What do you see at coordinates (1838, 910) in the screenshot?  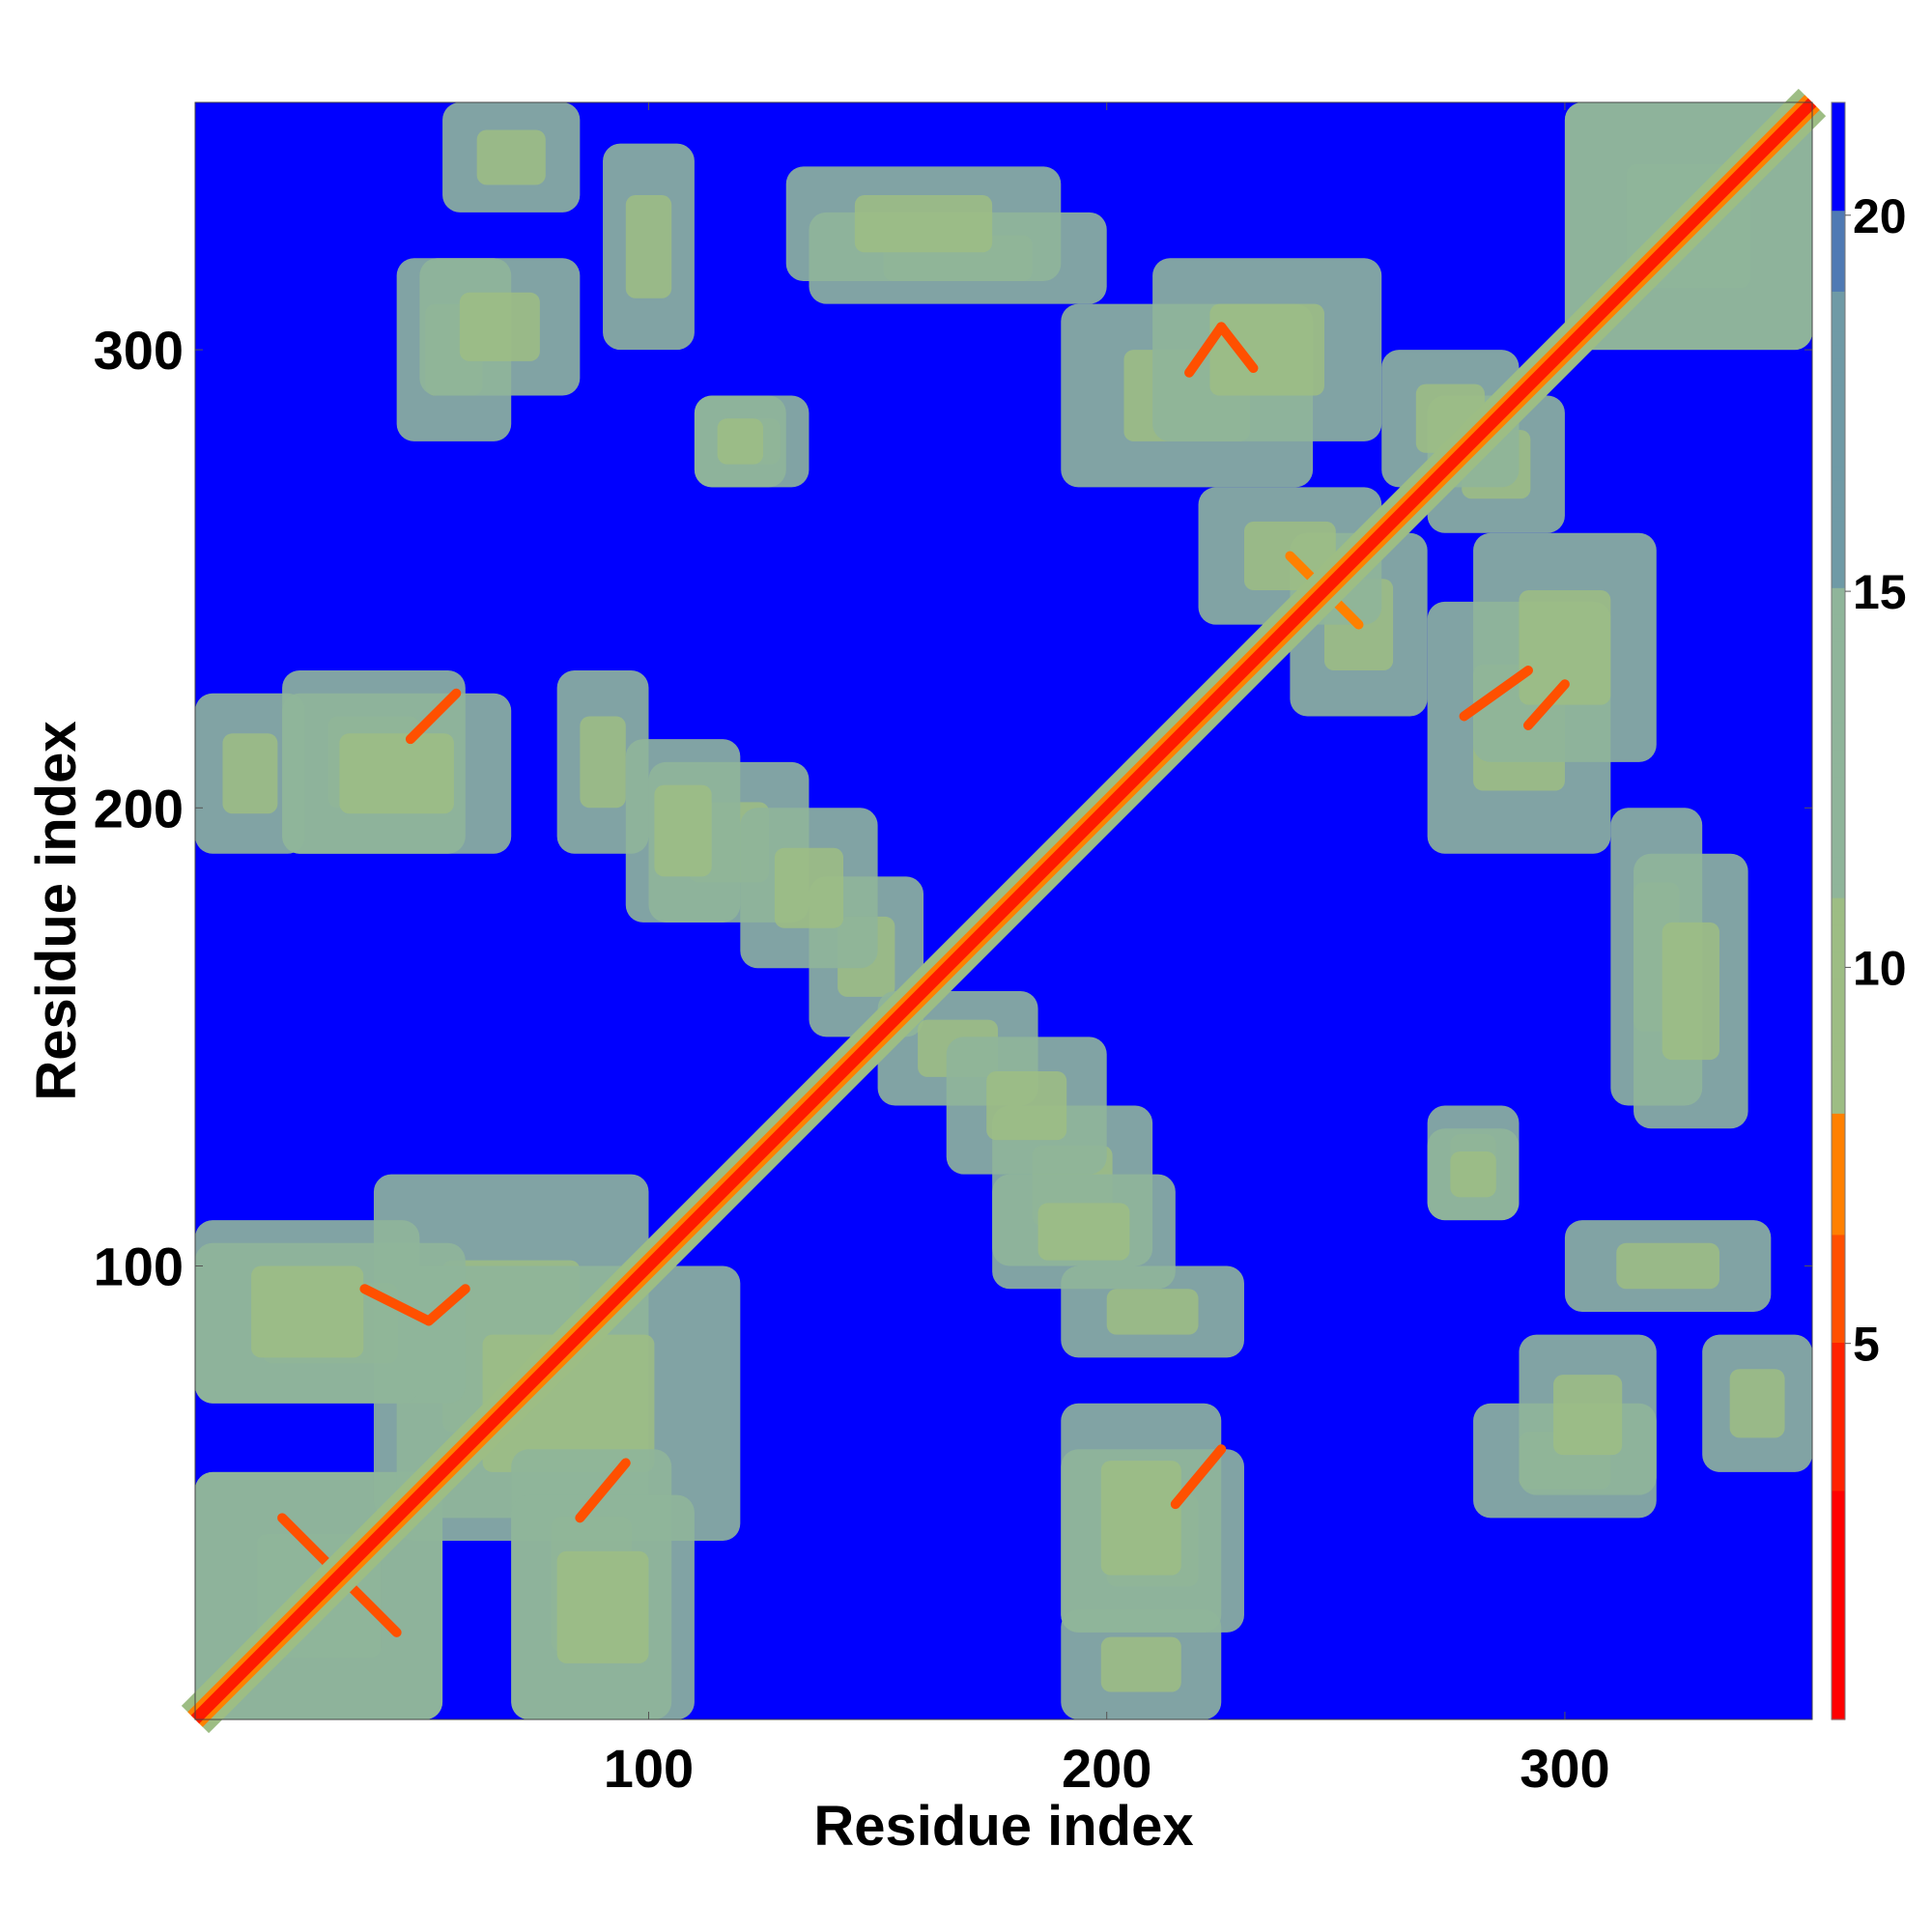 I see `colorbar-frame` at bounding box center [1838, 910].